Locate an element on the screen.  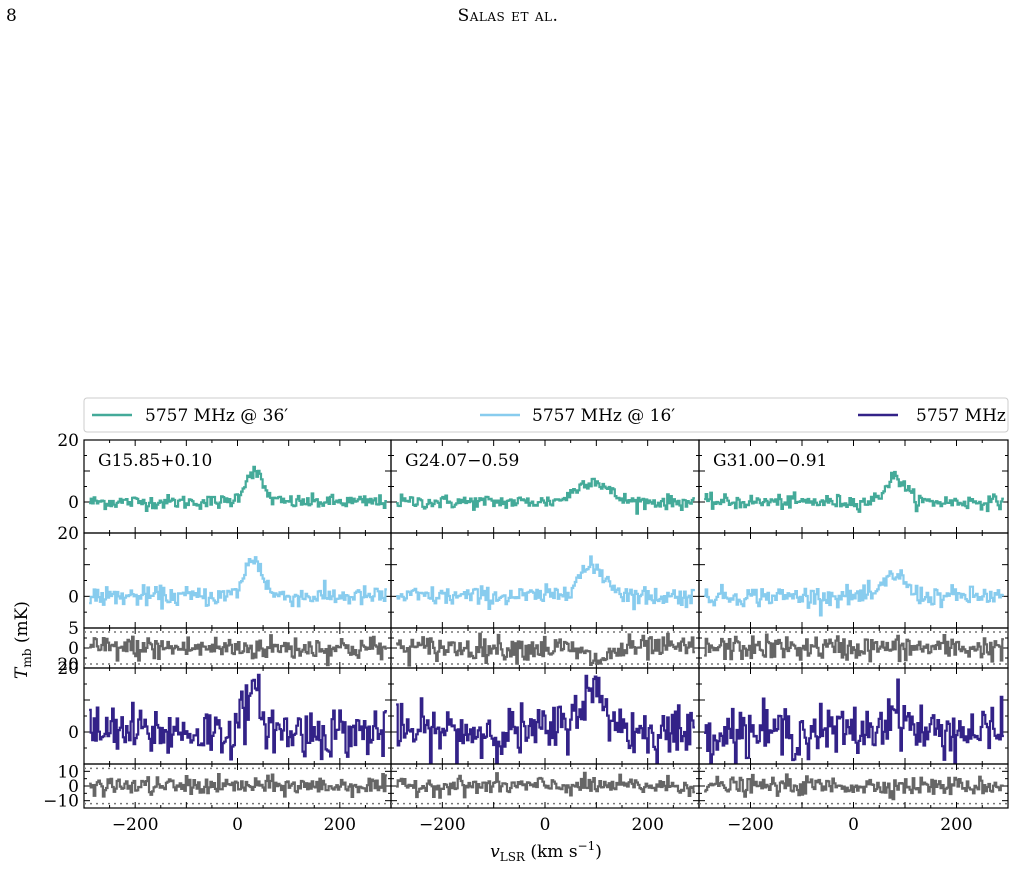
panel-r4-c3 is located at coordinates (853, 716).